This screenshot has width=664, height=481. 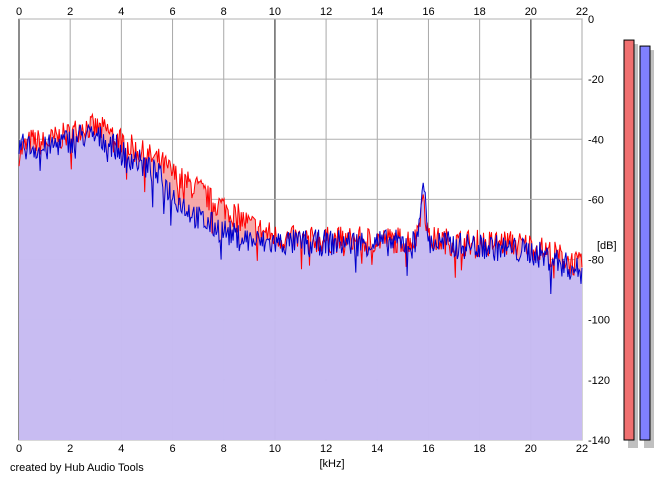 What do you see at coordinates (19, 449) in the screenshot?
I see `x-tick-bottom: 0` at bounding box center [19, 449].